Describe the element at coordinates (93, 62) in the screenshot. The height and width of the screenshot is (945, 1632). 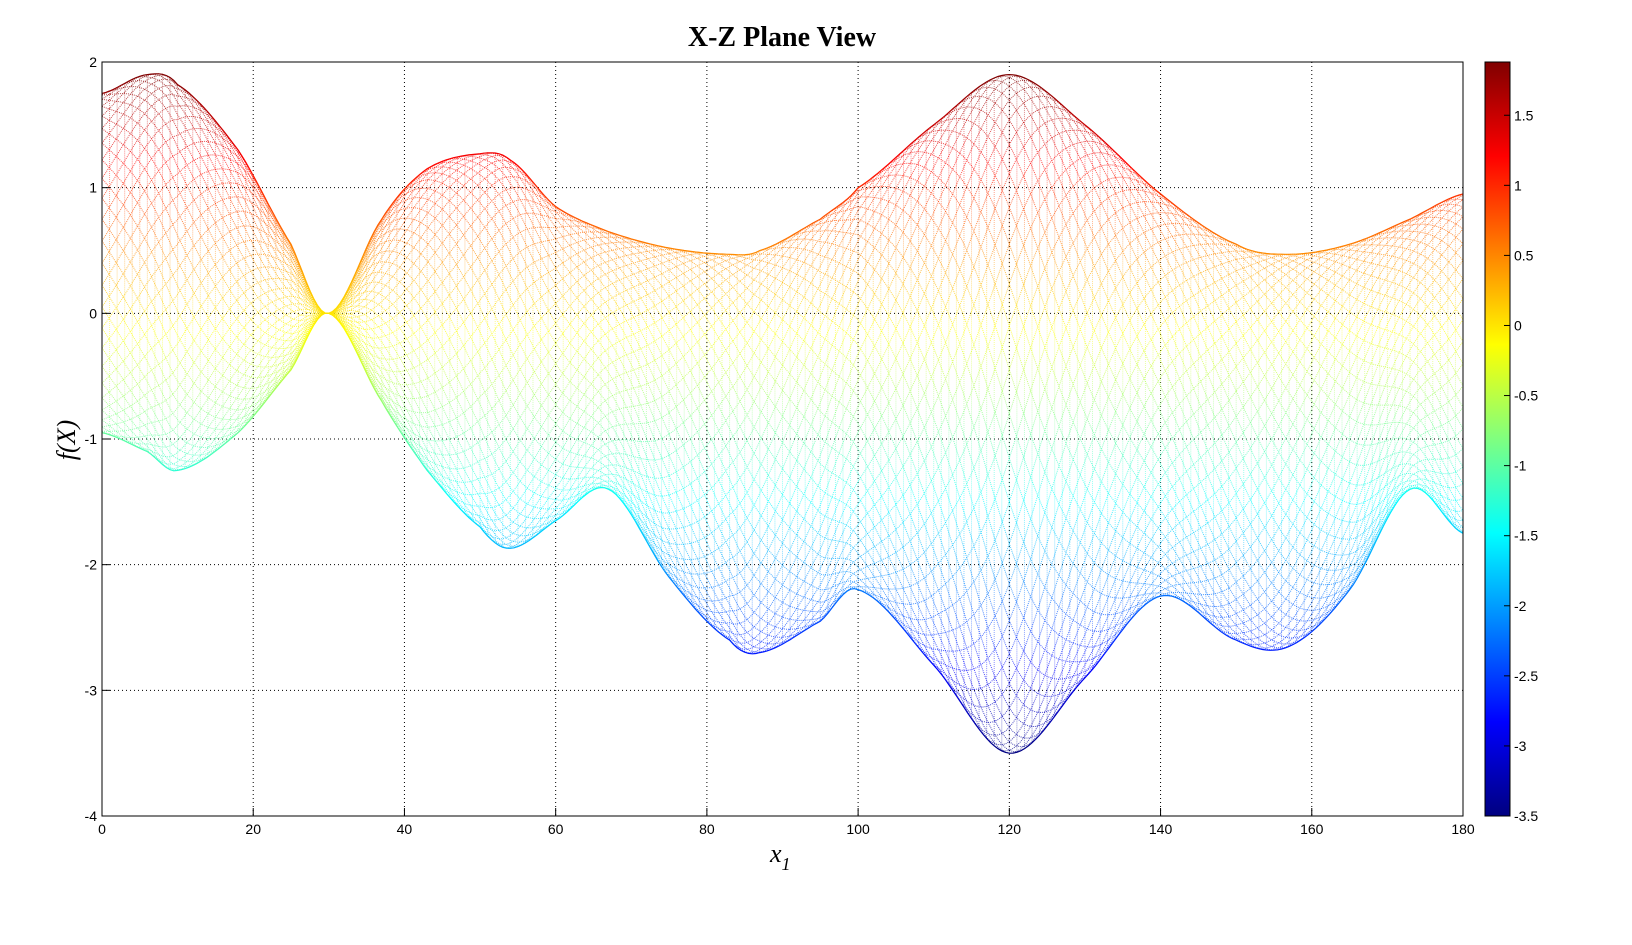
I see `y-tick-label: 2` at that location.